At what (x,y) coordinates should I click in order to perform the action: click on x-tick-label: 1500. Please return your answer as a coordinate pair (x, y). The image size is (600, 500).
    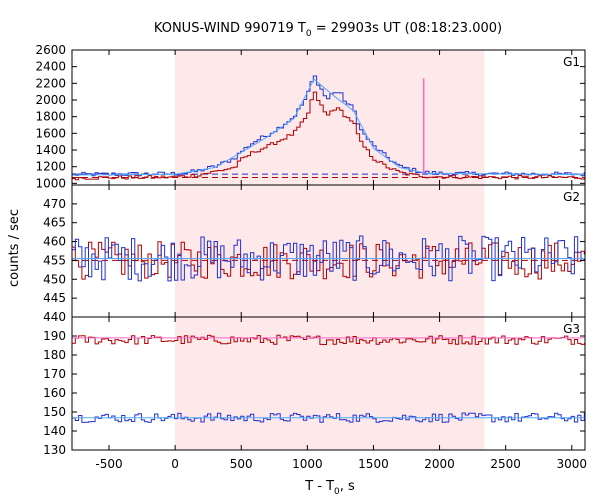
    Looking at the image, I should click on (373, 464).